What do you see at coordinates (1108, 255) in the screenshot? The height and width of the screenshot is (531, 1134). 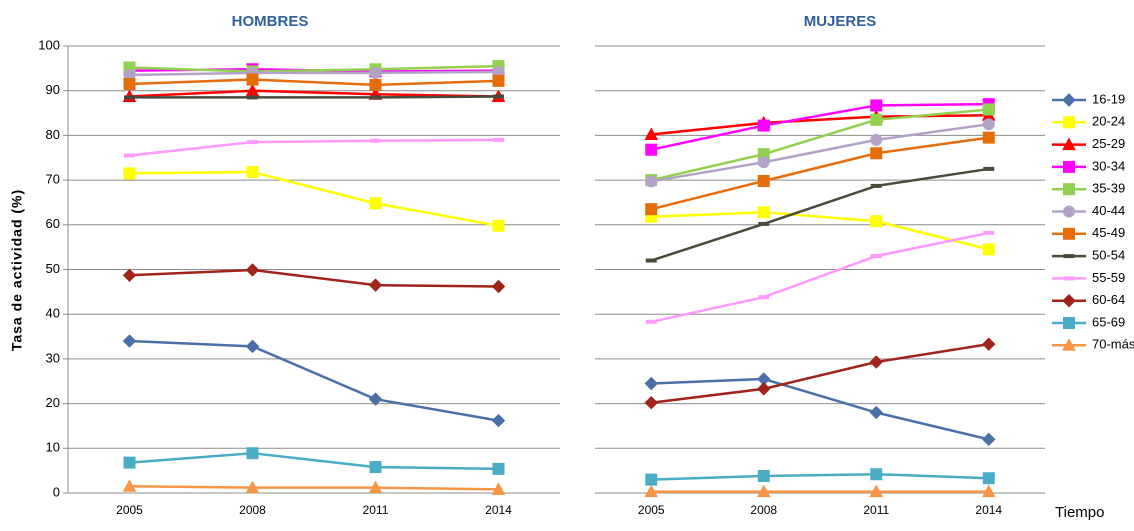 I see `legend-label: 50-54` at bounding box center [1108, 255].